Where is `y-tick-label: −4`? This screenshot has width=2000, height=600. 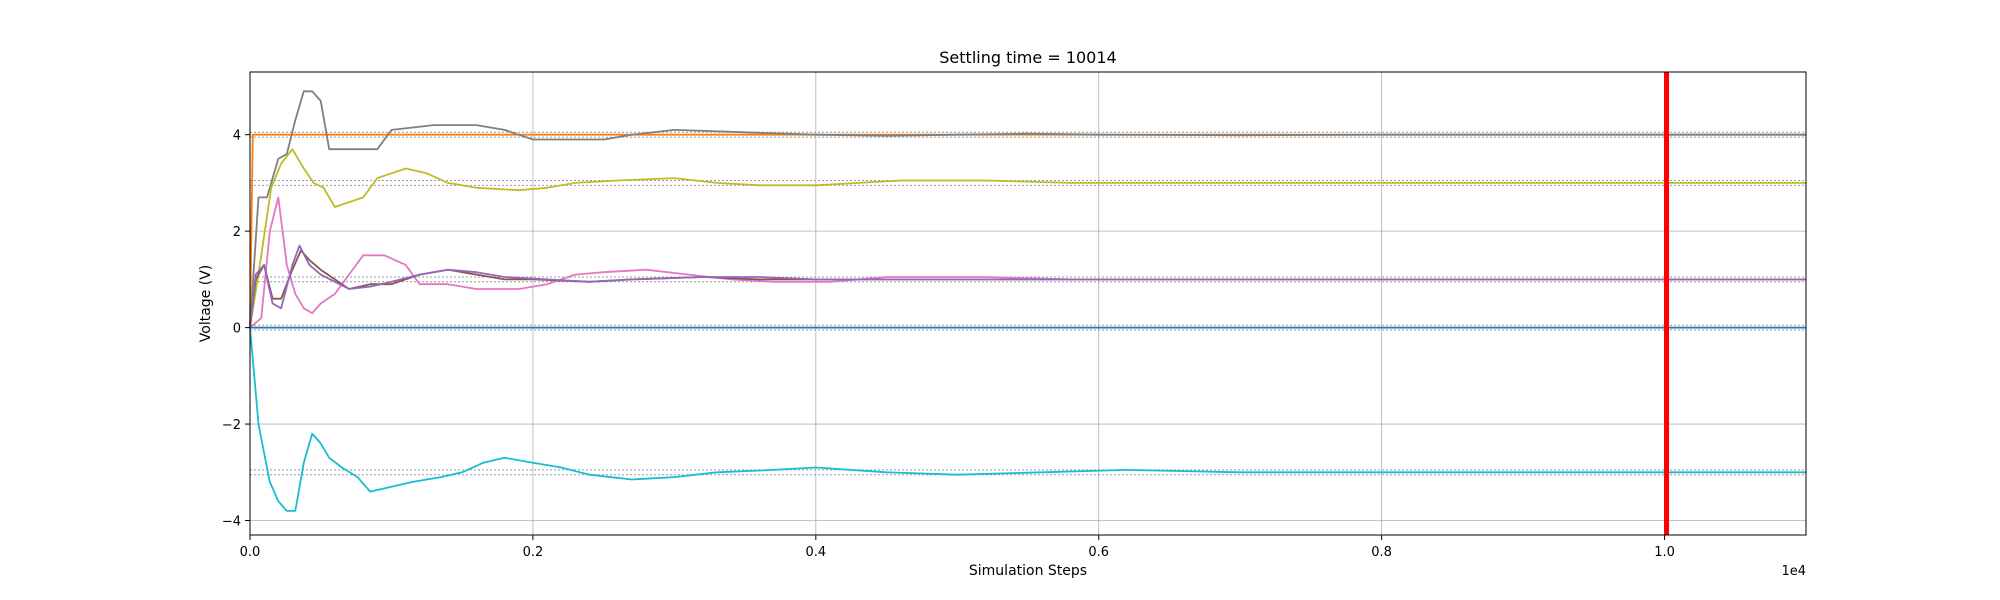 y-tick-label: −4 is located at coordinates (231, 522).